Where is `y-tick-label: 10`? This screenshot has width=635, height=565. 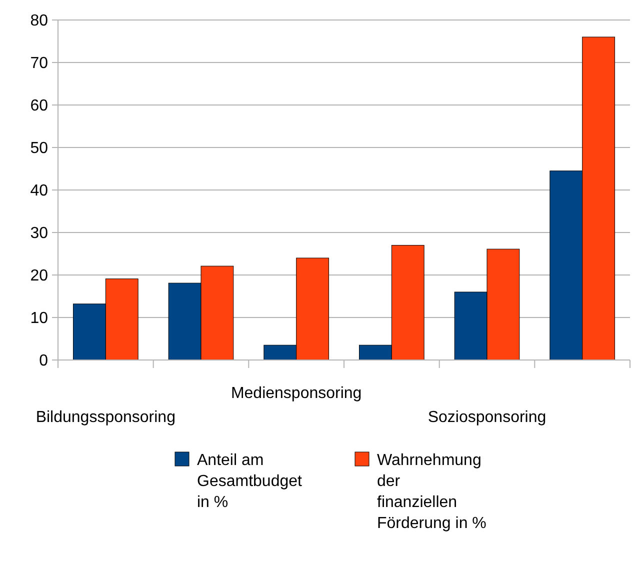 y-tick-label: 10 is located at coordinates (39, 319).